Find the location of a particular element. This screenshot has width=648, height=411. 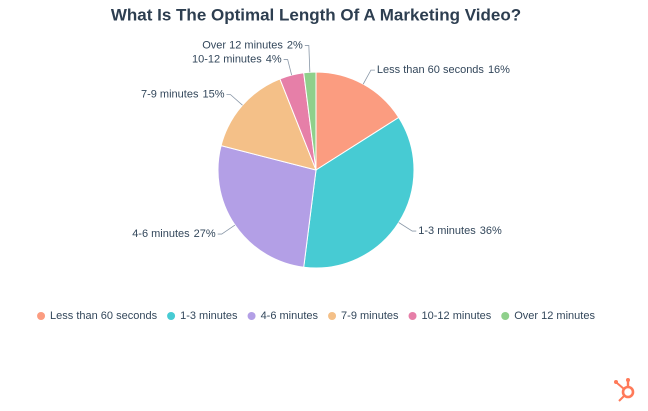

data-label: 7-9 minutes 15% is located at coordinates (183, 95).